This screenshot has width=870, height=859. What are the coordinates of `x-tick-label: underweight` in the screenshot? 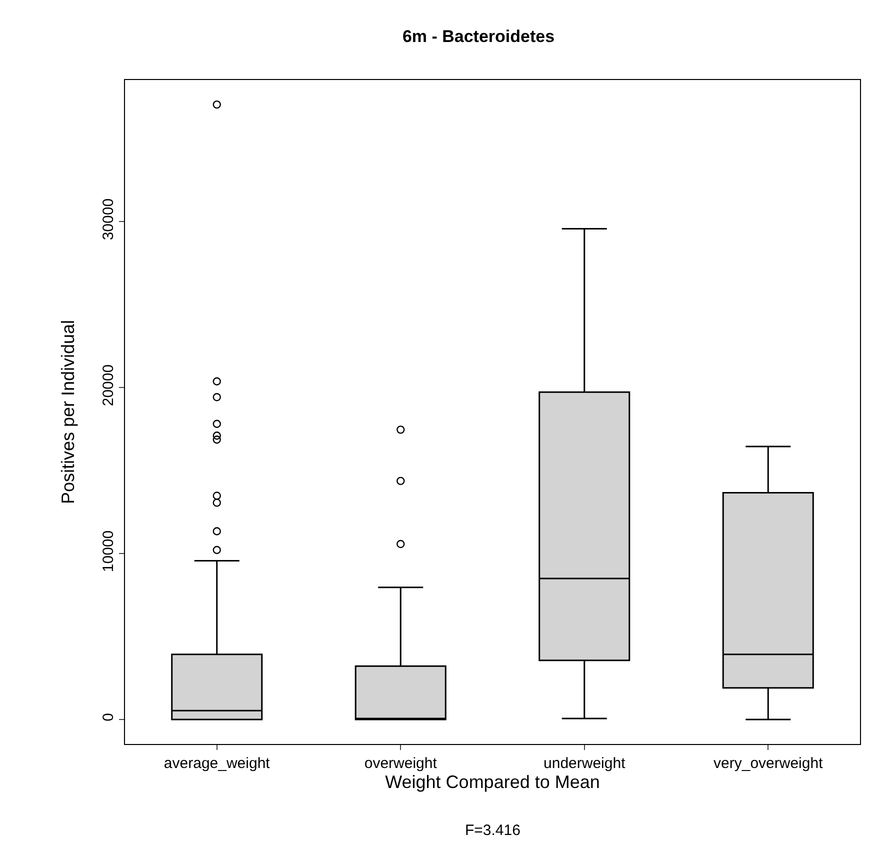 It's located at (585, 763).